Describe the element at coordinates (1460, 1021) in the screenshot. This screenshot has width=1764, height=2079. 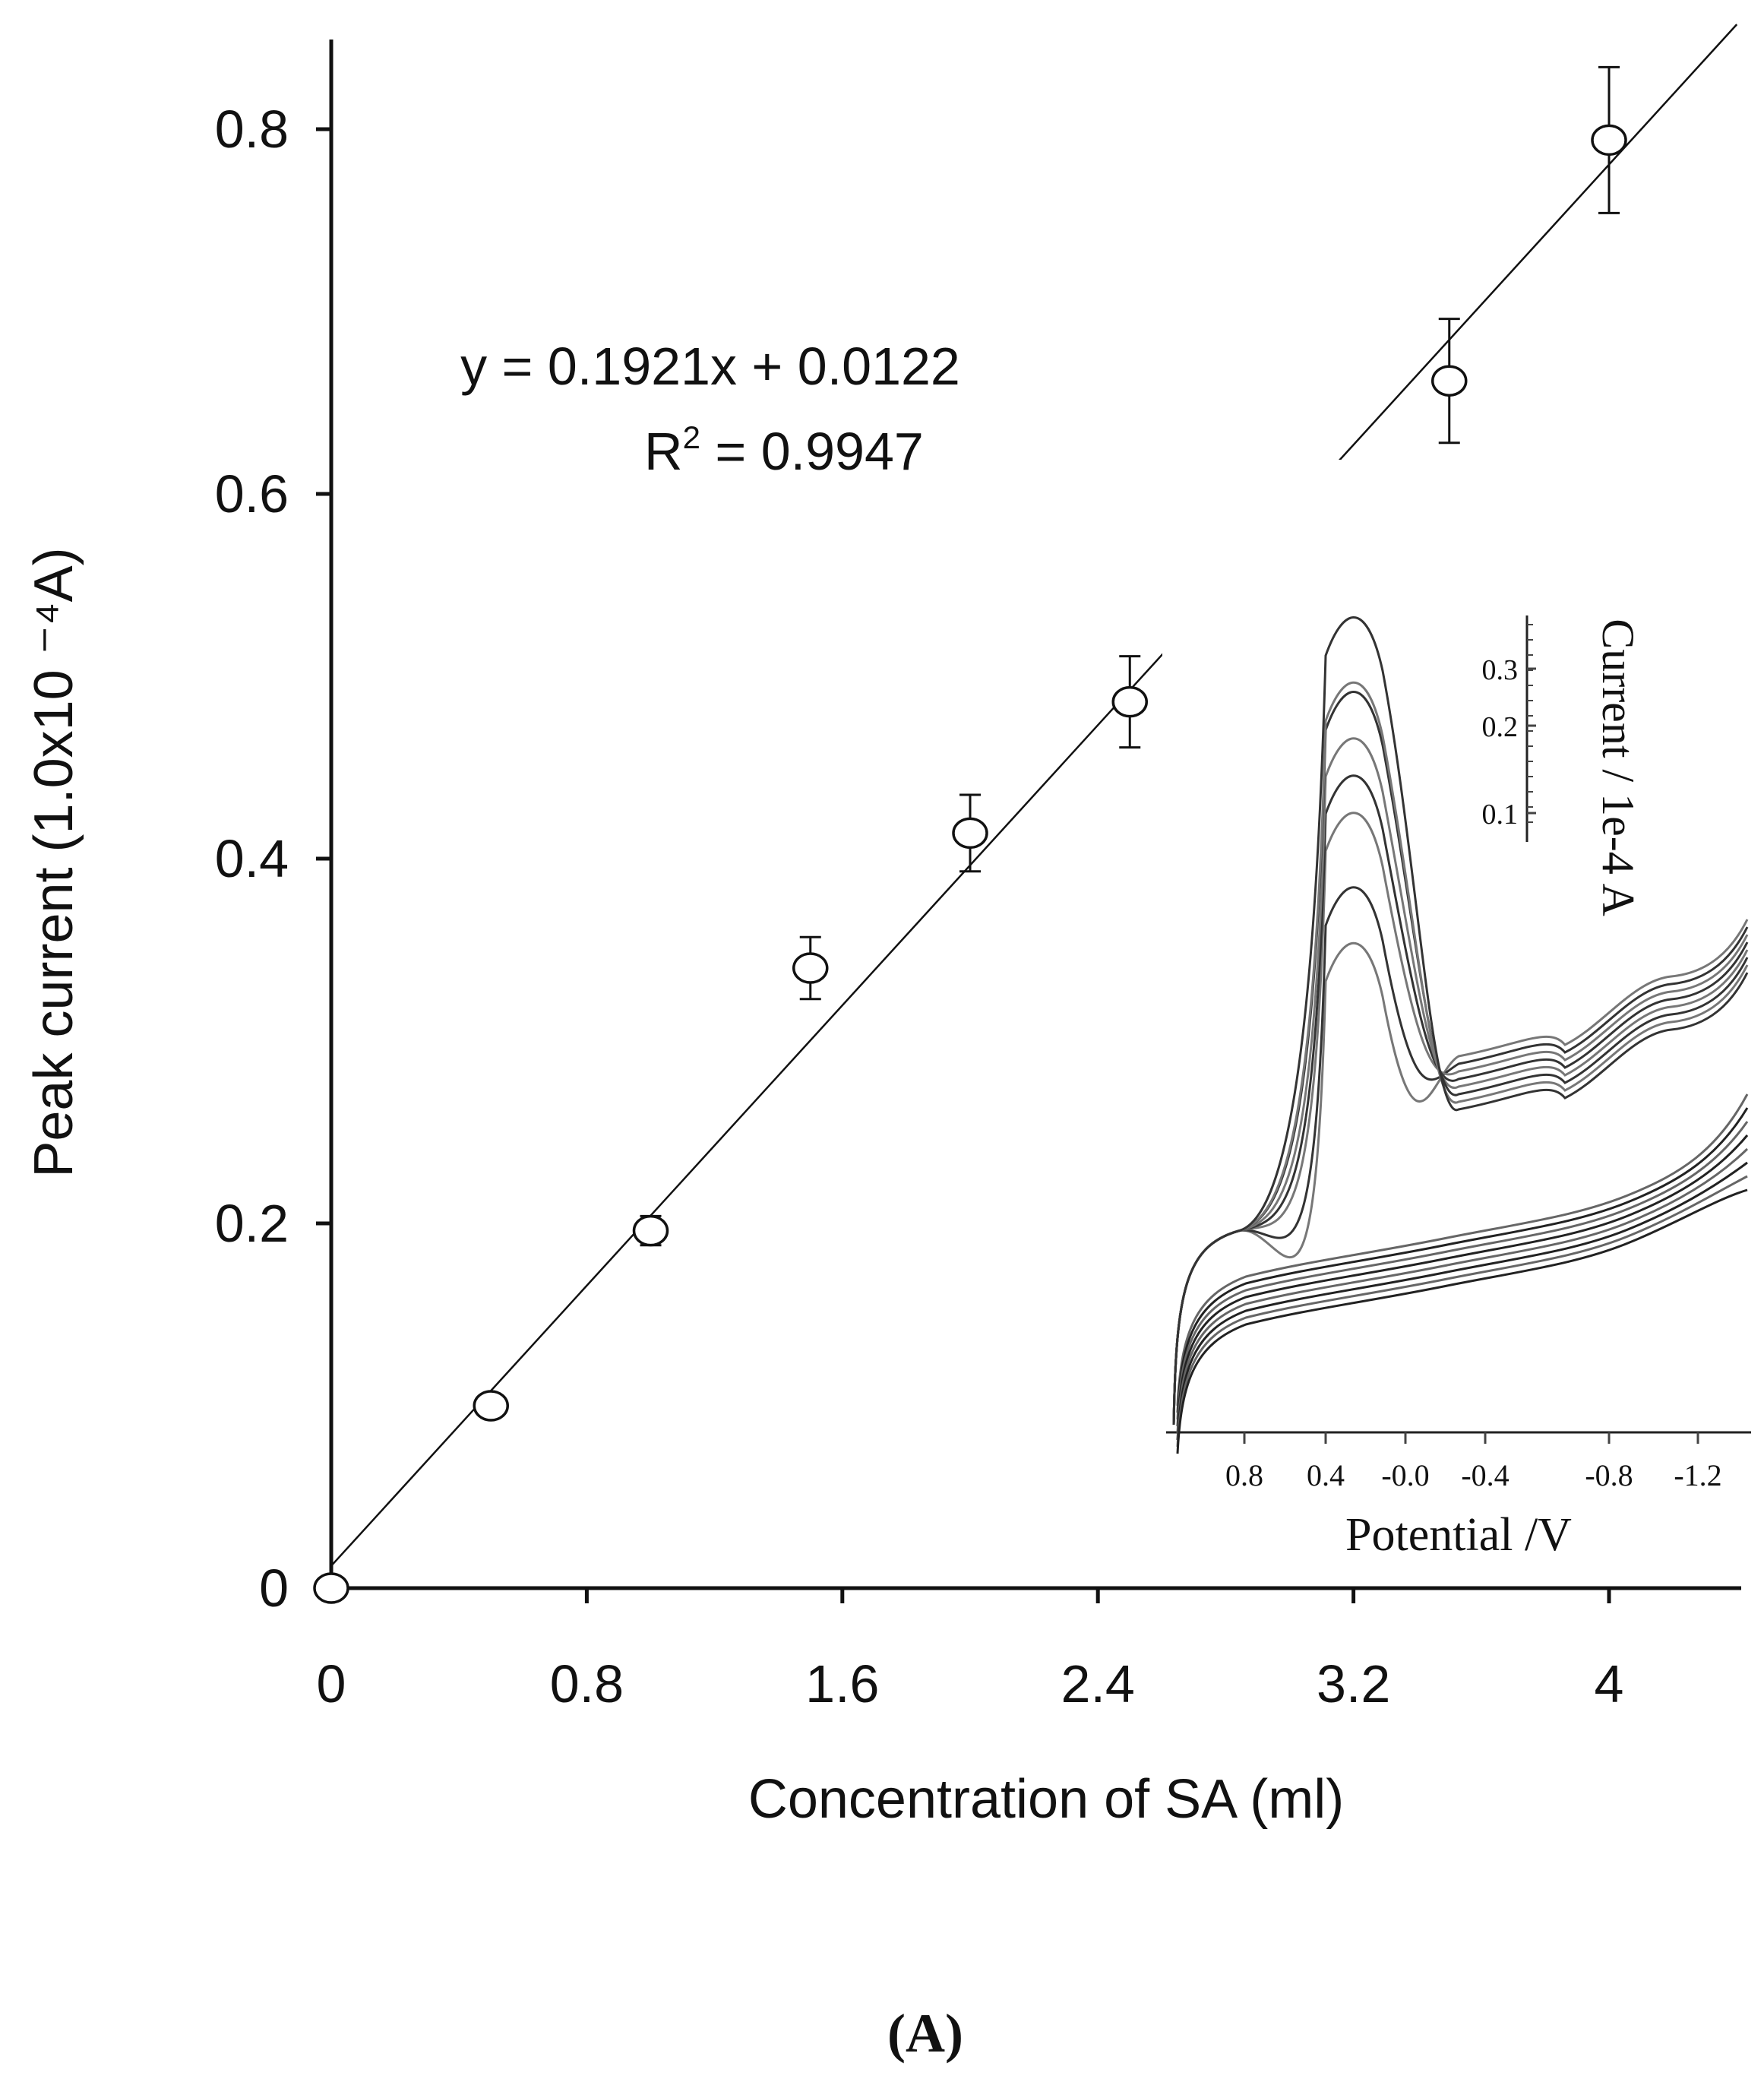
I see `inset-curve` at that location.